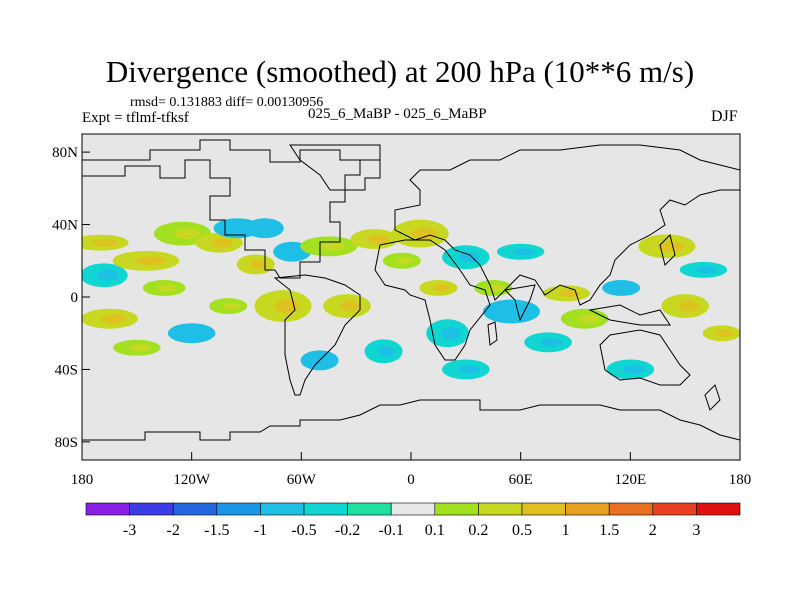 The image size is (800, 600). What do you see at coordinates (519, 303) in the screenshot?
I see `coast-india` at bounding box center [519, 303].